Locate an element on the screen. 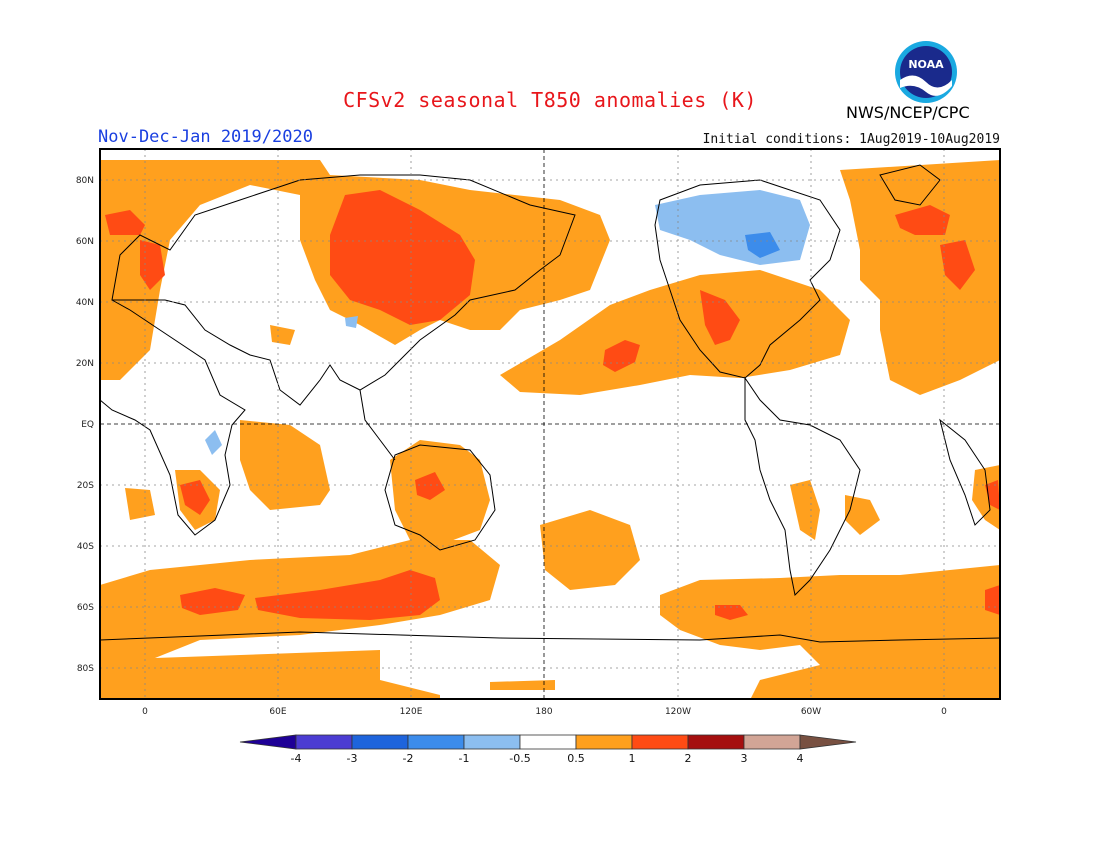 The image size is (1100, 850). lon-tick: 60E is located at coordinates (277, 712).